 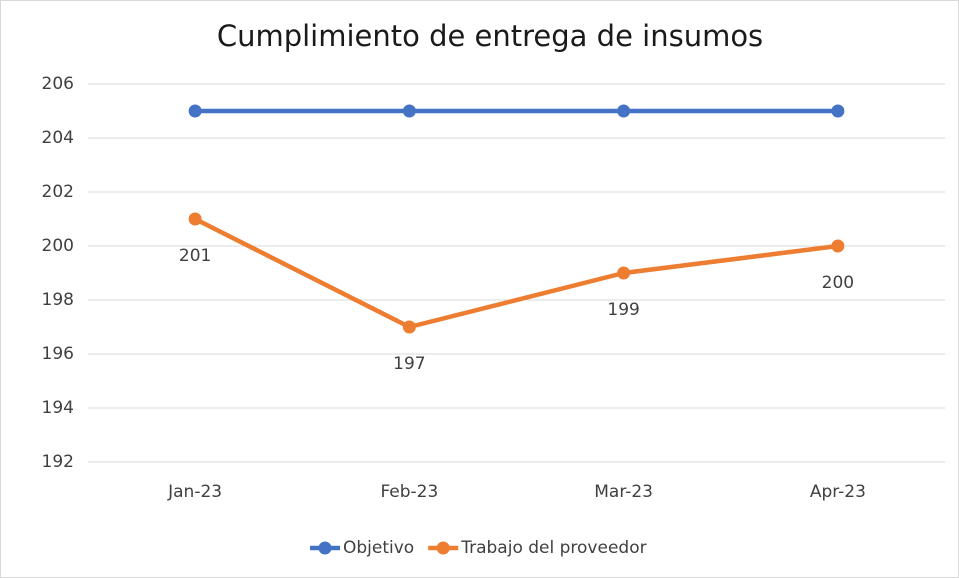 I want to click on data-label: 199, so click(x=623, y=310).